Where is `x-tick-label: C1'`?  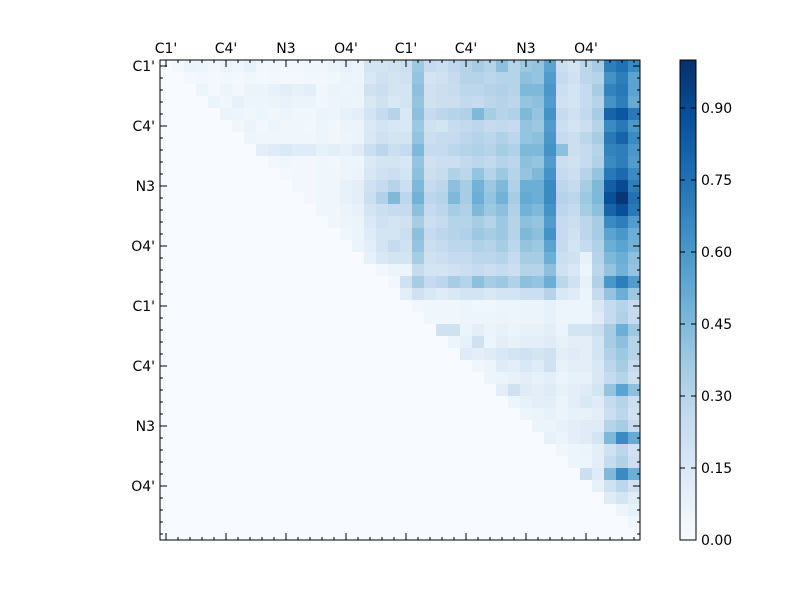 x-tick-label: C1' is located at coordinates (166, 49).